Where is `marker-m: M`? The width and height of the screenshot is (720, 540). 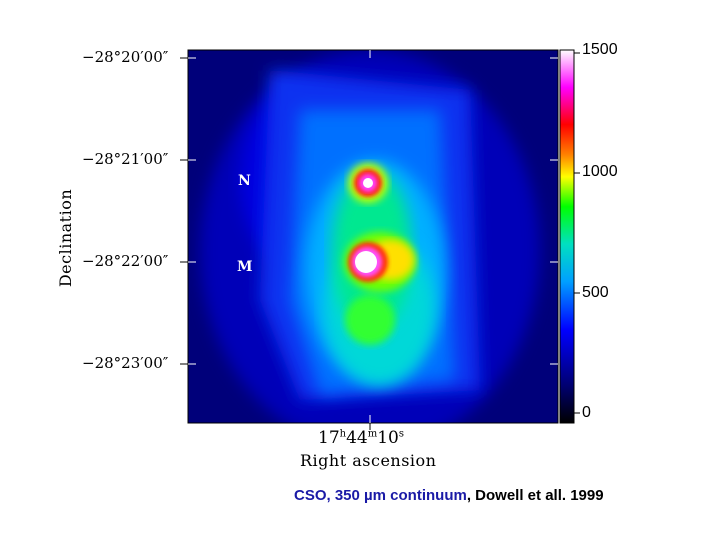 marker-m: M is located at coordinates (245, 267).